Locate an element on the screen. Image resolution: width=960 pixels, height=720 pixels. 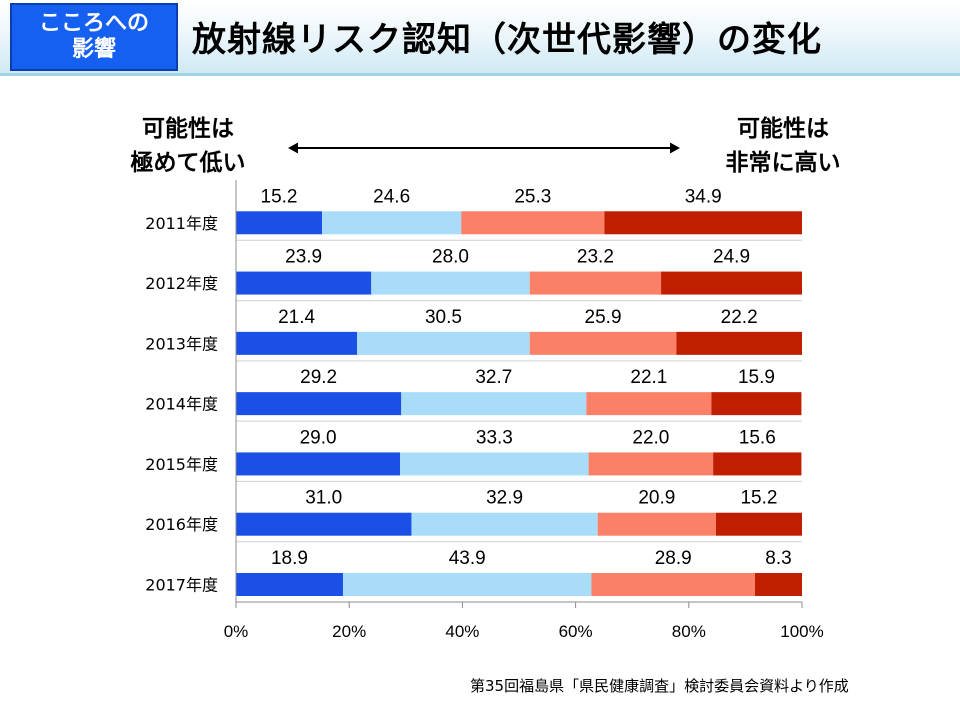
category-label: 2013年度 is located at coordinates (181, 343).